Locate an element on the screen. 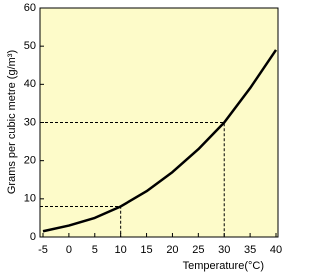  x-tick-label: 0 is located at coordinates (69, 250).